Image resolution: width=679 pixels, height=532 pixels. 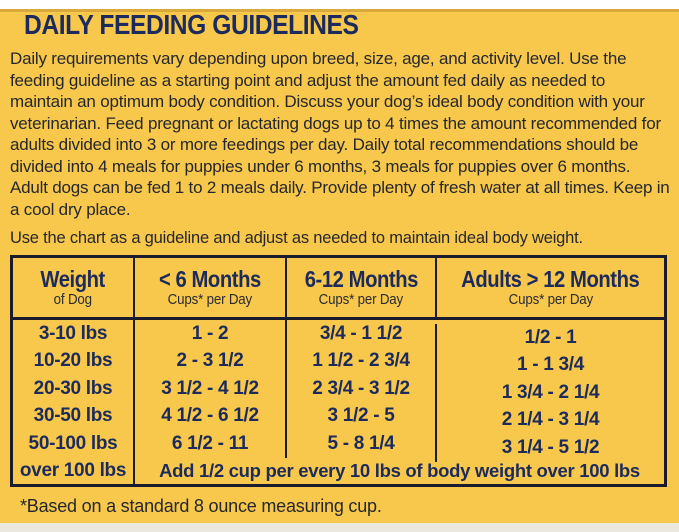 I want to click on column-header-weight: Weight of Dog, so click(x=73, y=289).